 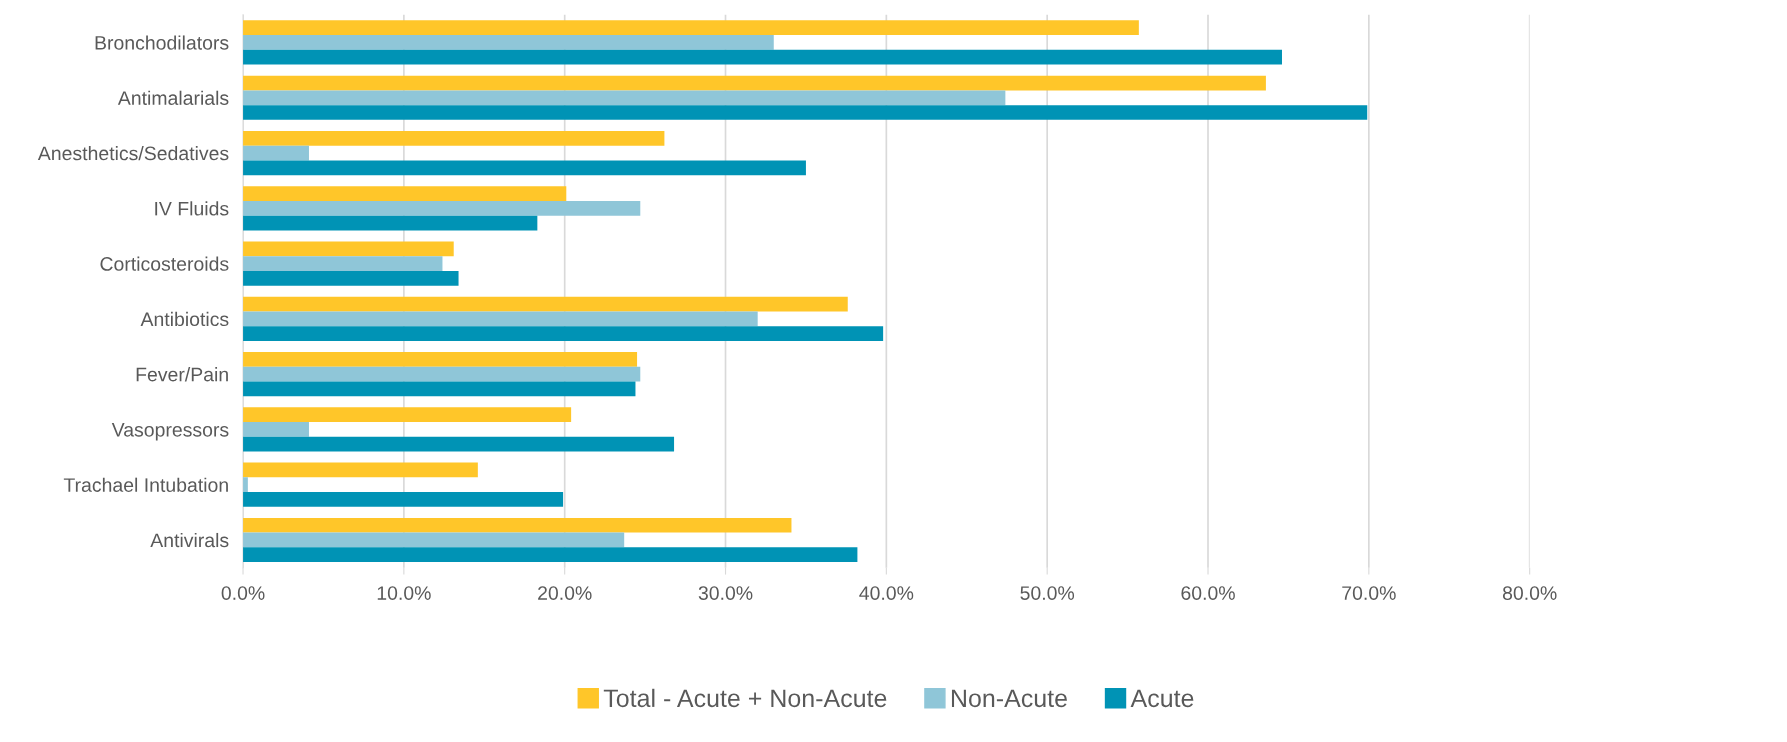 What do you see at coordinates (170, 432) in the screenshot?
I see `y-tick-label: Vasopressors` at bounding box center [170, 432].